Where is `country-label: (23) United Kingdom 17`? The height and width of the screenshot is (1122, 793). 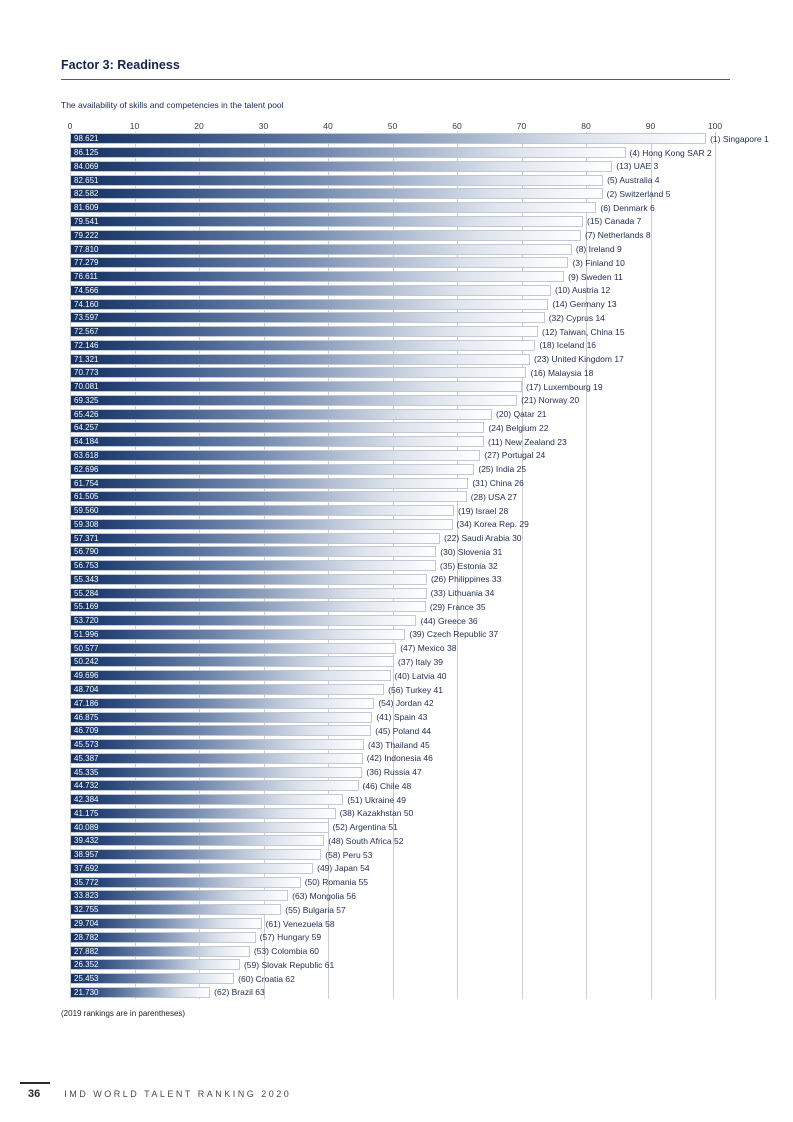
country-label: (23) United Kingdom 17 is located at coordinates (579, 359).